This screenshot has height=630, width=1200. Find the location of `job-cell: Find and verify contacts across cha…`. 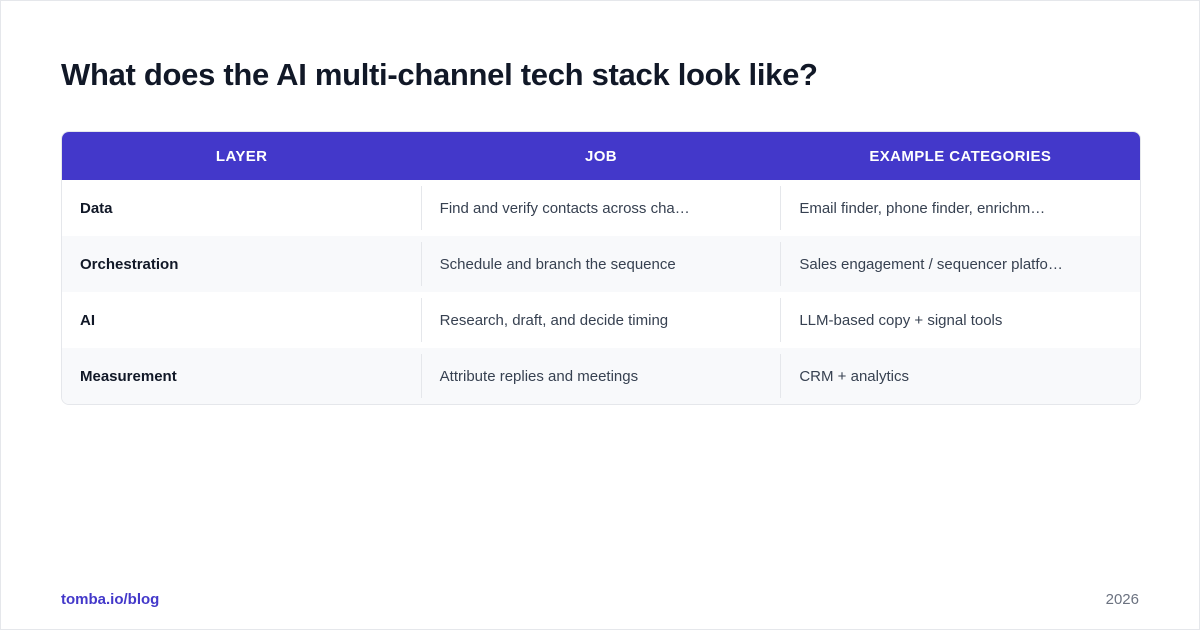

job-cell: Find and verify contacts across cha… is located at coordinates (600, 208).